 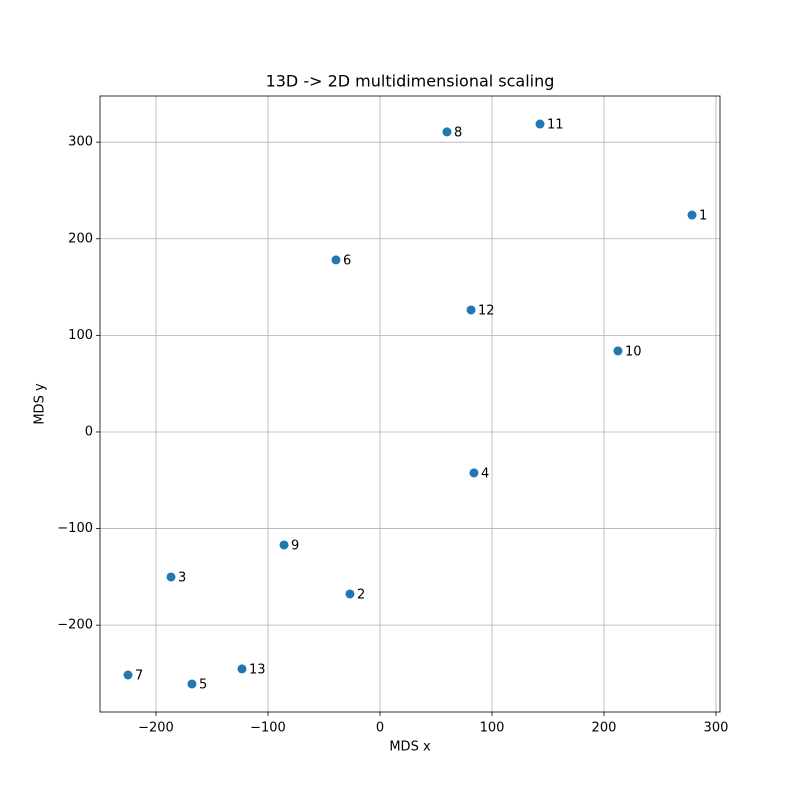 What do you see at coordinates (458, 132) in the screenshot?
I see `point-label: 8` at bounding box center [458, 132].